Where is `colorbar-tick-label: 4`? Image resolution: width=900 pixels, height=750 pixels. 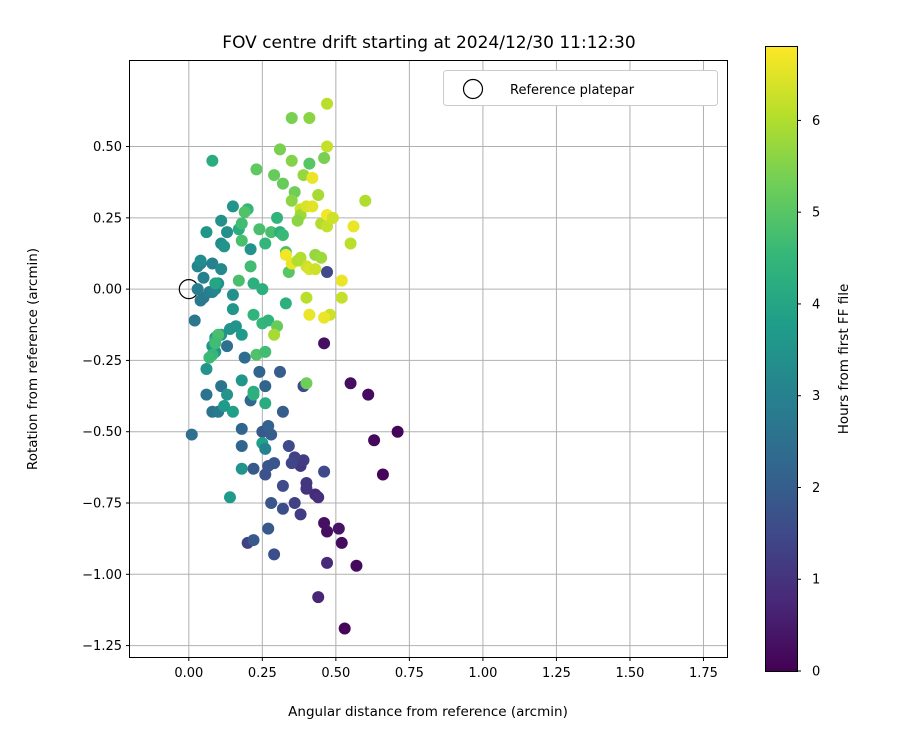
colorbar-tick-label: 4 is located at coordinates (816, 304).